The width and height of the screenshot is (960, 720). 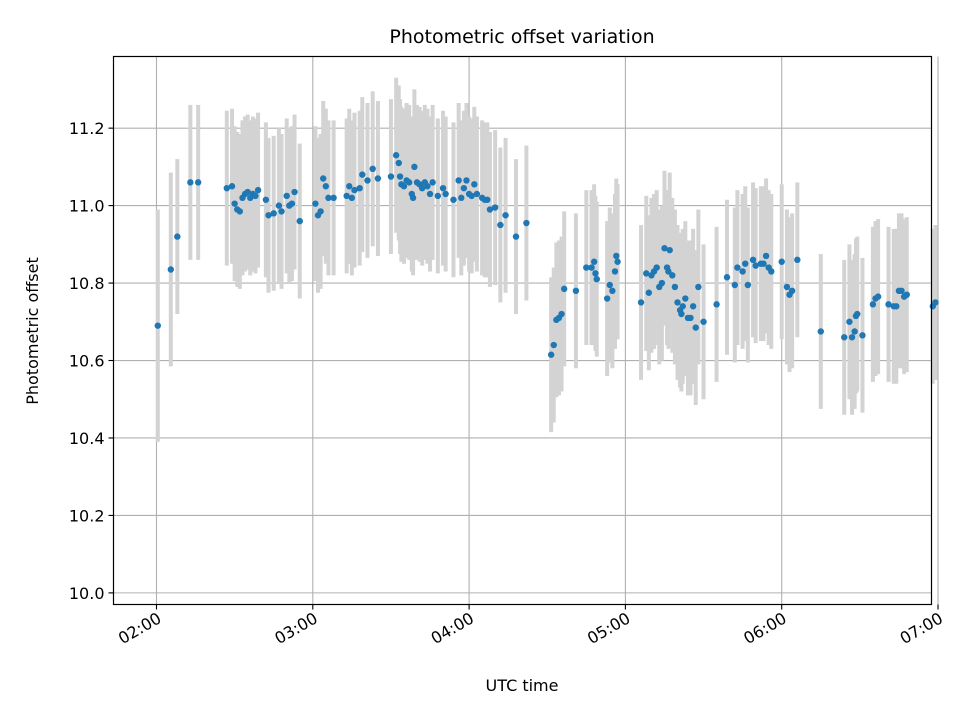 I want to click on y-tick-label: 10.2, so click(x=87, y=515).